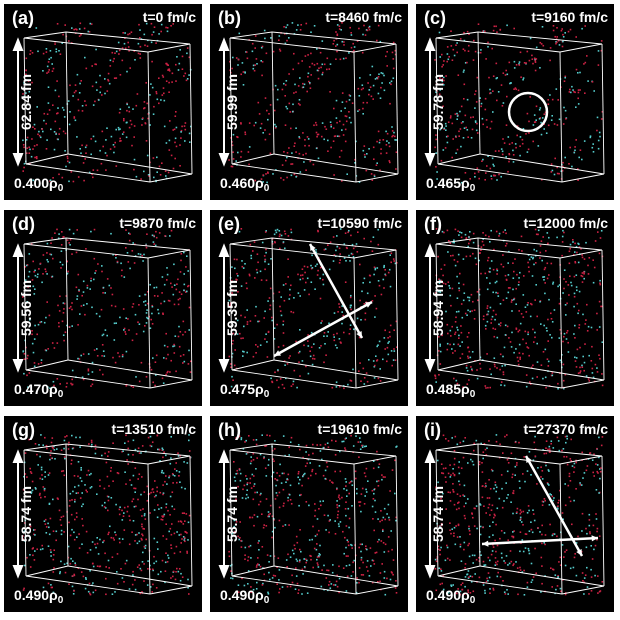 The height and width of the screenshot is (620, 620). Describe the element at coordinates (359, 429) in the screenshot. I see `time-label: t=19610 fm/c` at that location.